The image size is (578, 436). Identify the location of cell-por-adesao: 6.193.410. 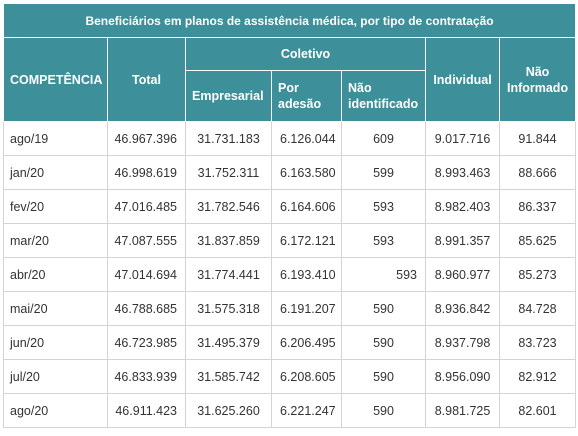
(306, 274).